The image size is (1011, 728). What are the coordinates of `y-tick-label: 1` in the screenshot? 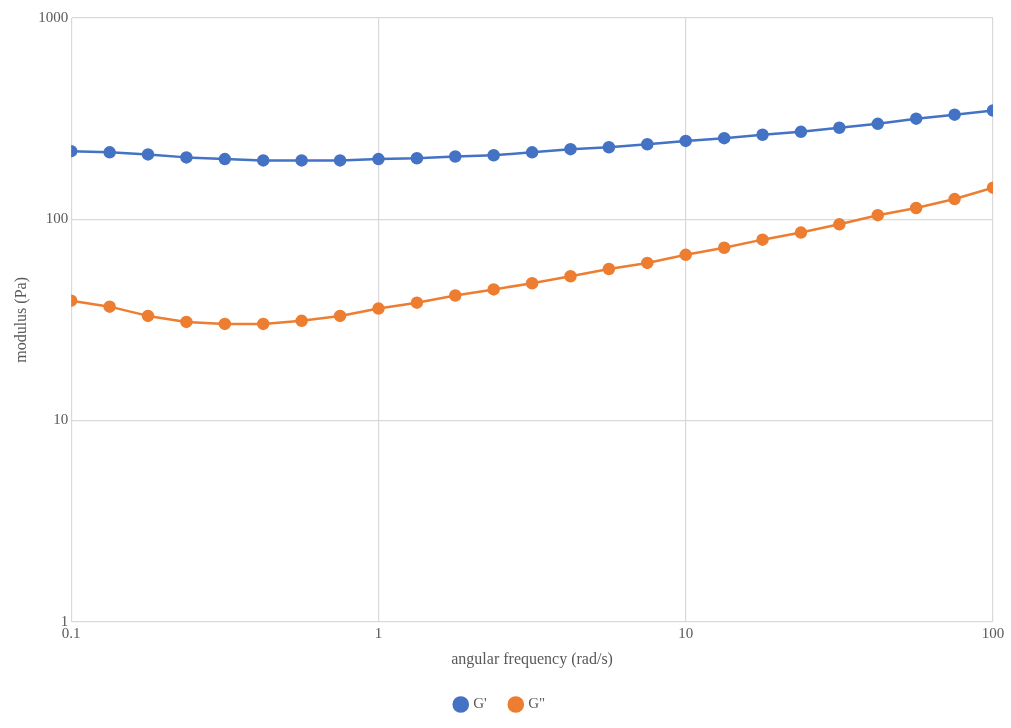 It's located at (64, 620).